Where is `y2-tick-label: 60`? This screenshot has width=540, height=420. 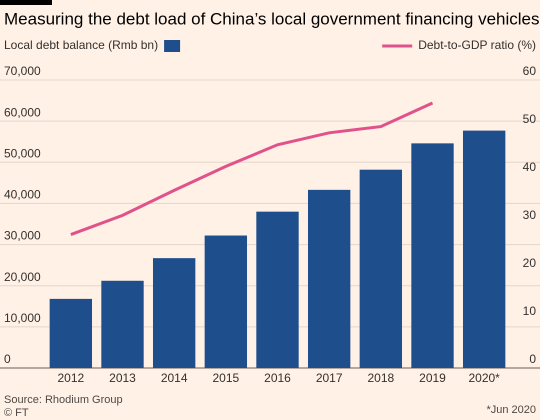 y2-tick-label: 60 is located at coordinates (530, 71).